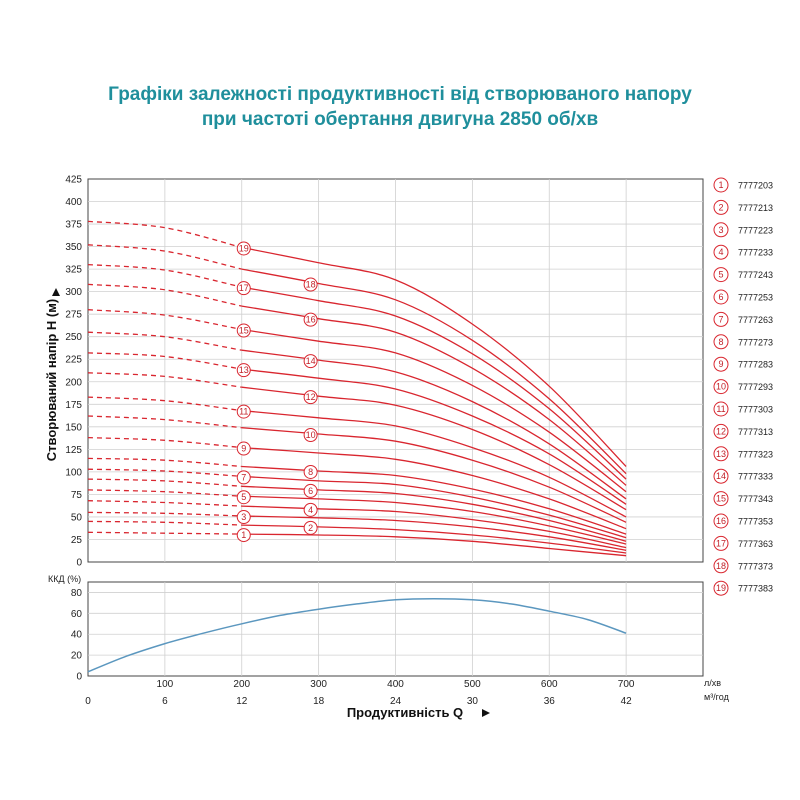  I want to click on curve-7-solid, so click(434, 507).